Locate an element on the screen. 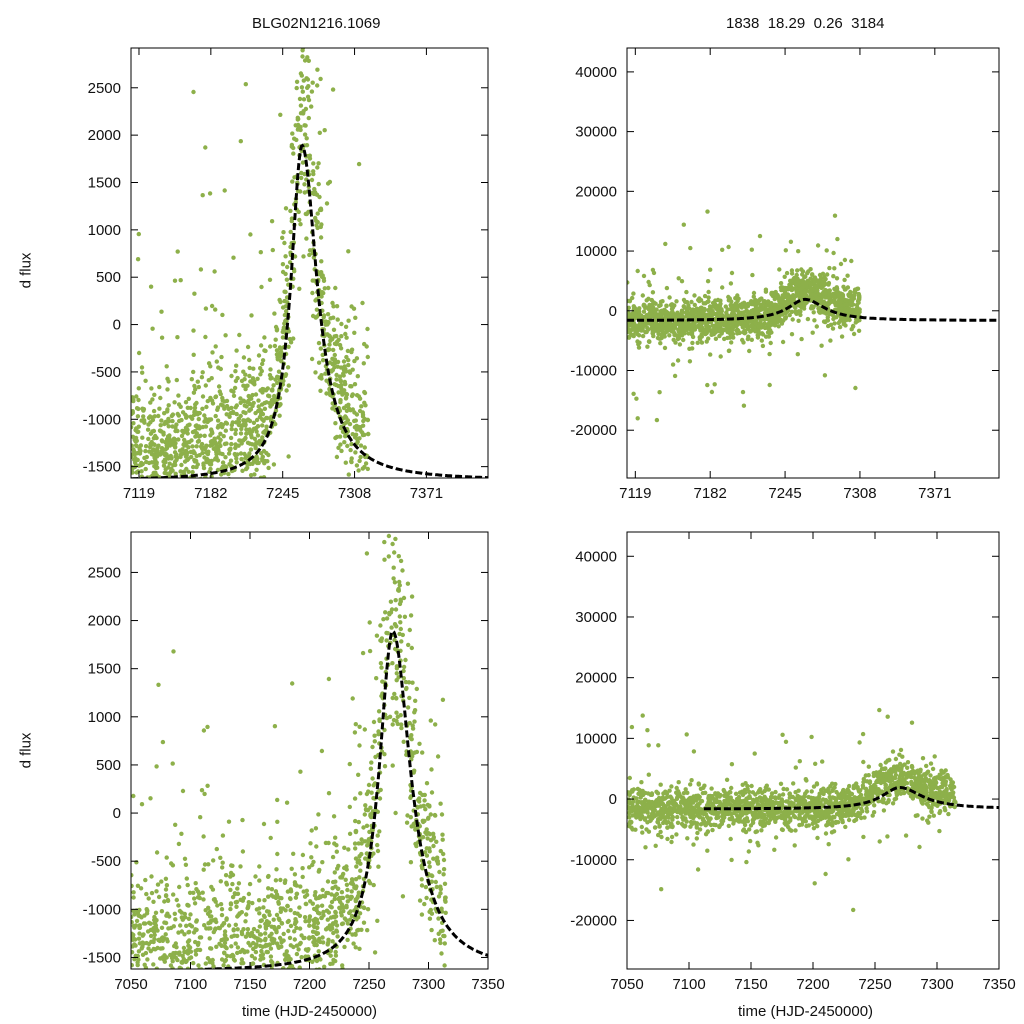 The height and width of the screenshot is (1024, 1024). data-points is located at coordinates (792, 810).